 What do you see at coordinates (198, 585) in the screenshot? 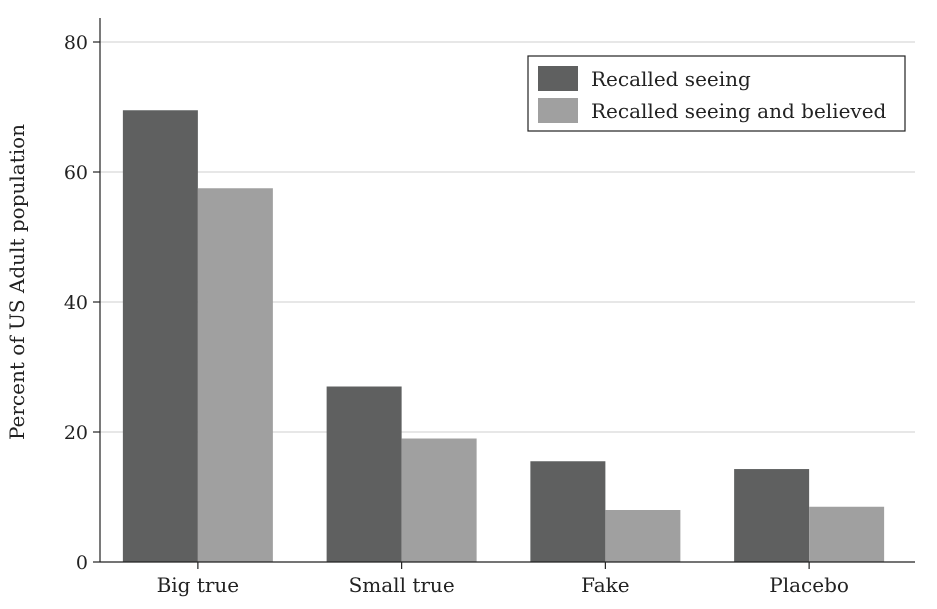
I see `x-category-label: Big true` at bounding box center [198, 585].